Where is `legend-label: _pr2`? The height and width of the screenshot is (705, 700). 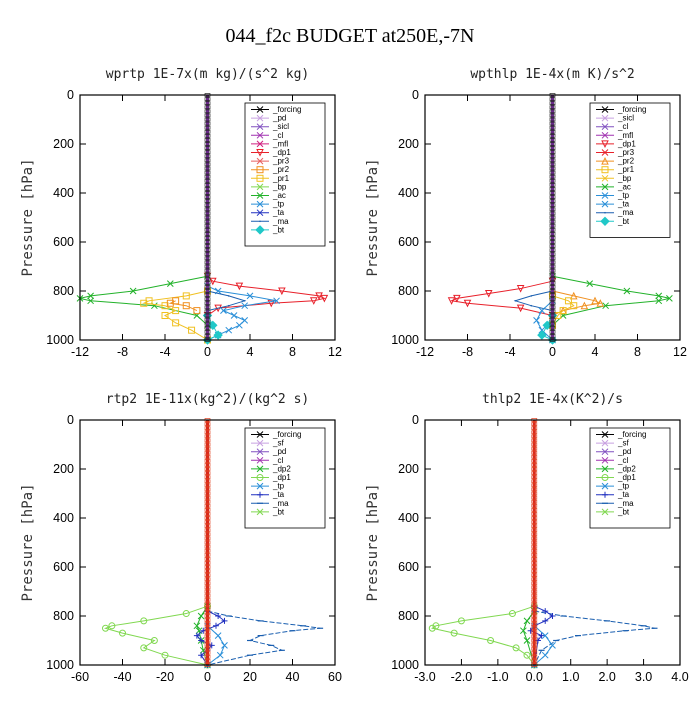
legend-label: _pr2 is located at coordinates (626, 161).